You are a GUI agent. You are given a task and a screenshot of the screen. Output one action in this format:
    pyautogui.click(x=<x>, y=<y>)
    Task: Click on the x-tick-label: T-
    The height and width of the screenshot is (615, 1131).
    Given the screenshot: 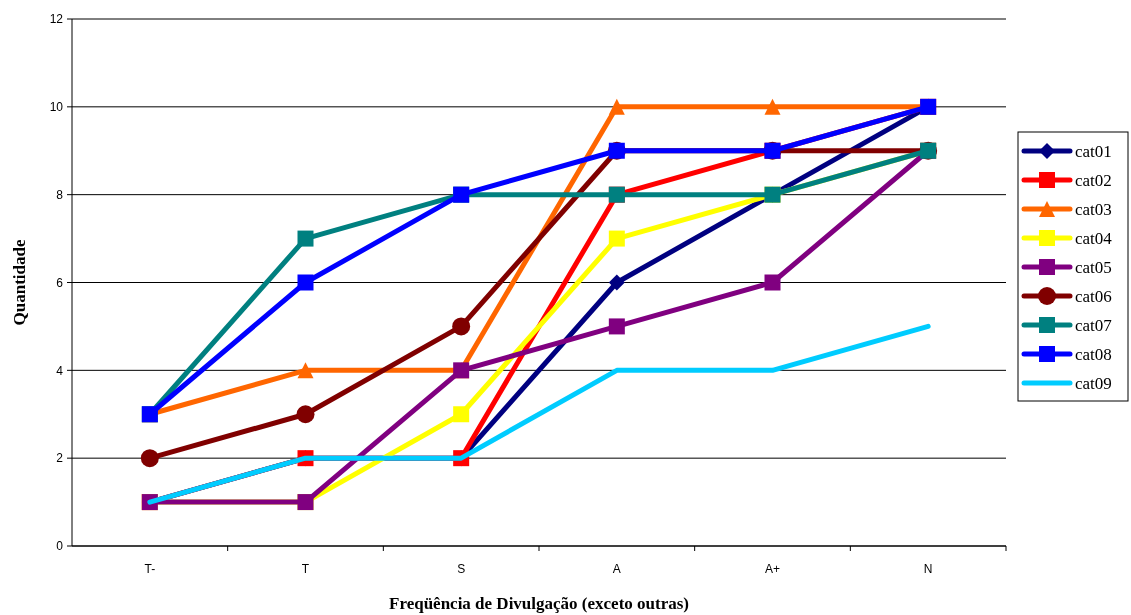 What is the action you would take?
    pyautogui.click(x=150, y=569)
    